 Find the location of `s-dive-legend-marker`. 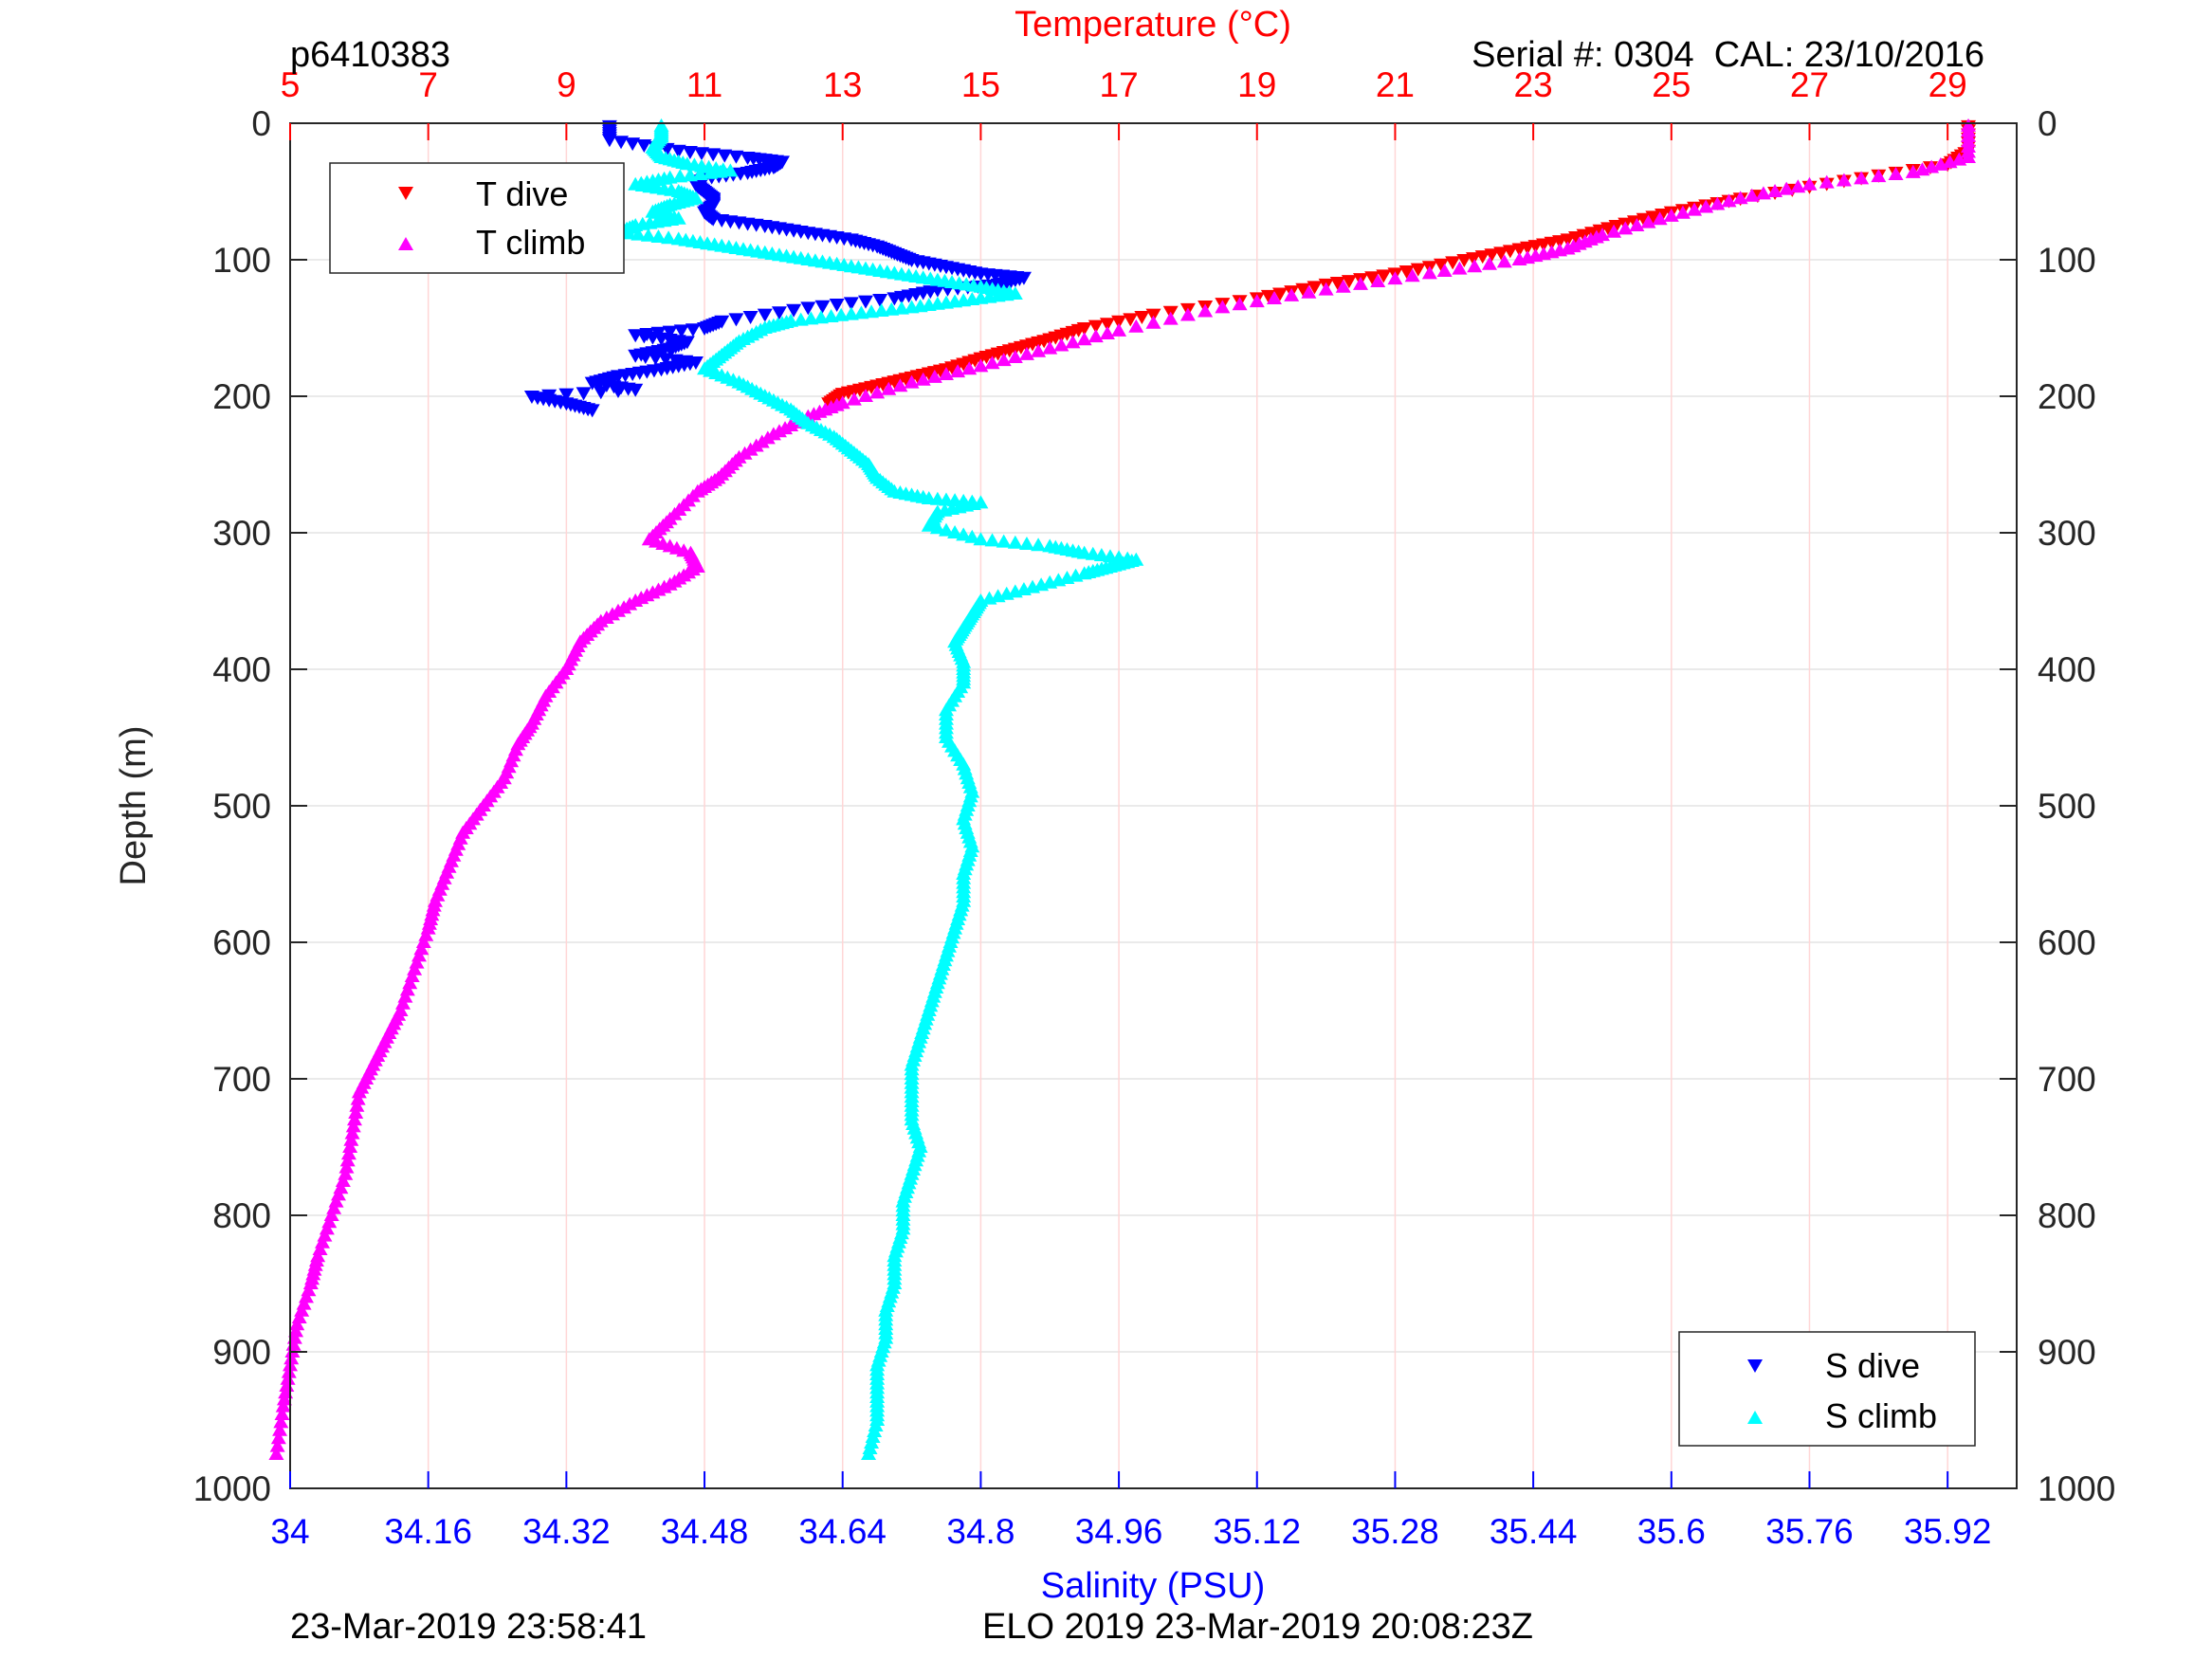

s-dive-legend-marker is located at coordinates (1755, 1366).